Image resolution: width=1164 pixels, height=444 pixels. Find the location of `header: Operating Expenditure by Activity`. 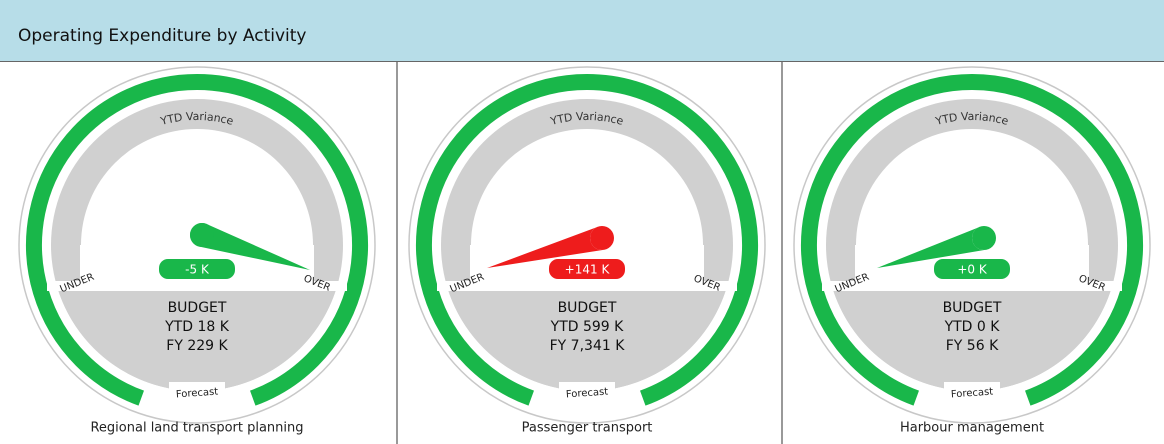

header: Operating Expenditure by Activity is located at coordinates (582, 31).